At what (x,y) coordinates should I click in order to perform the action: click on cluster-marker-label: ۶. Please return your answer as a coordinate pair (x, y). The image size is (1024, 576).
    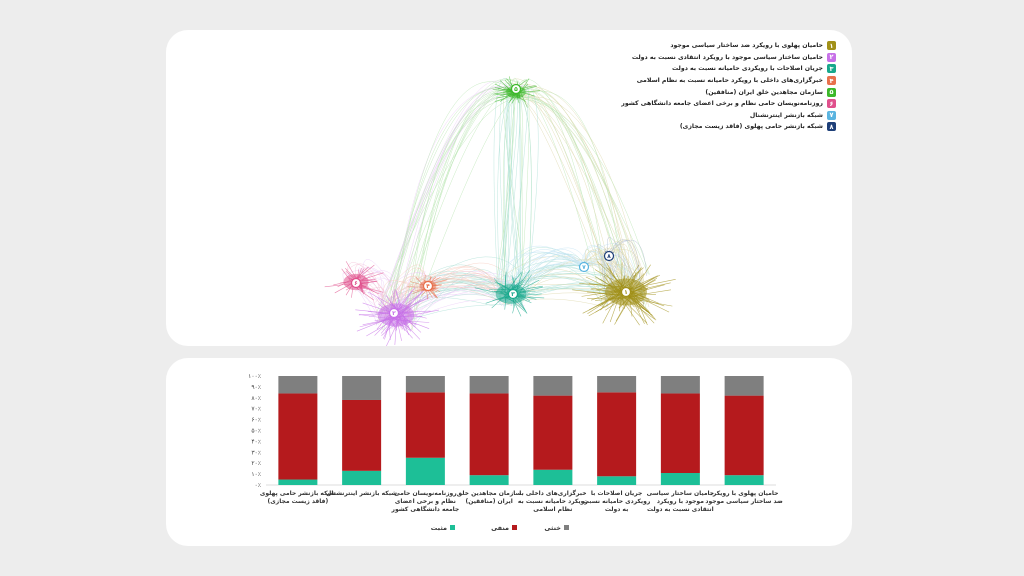
    Looking at the image, I should click on (356, 283).